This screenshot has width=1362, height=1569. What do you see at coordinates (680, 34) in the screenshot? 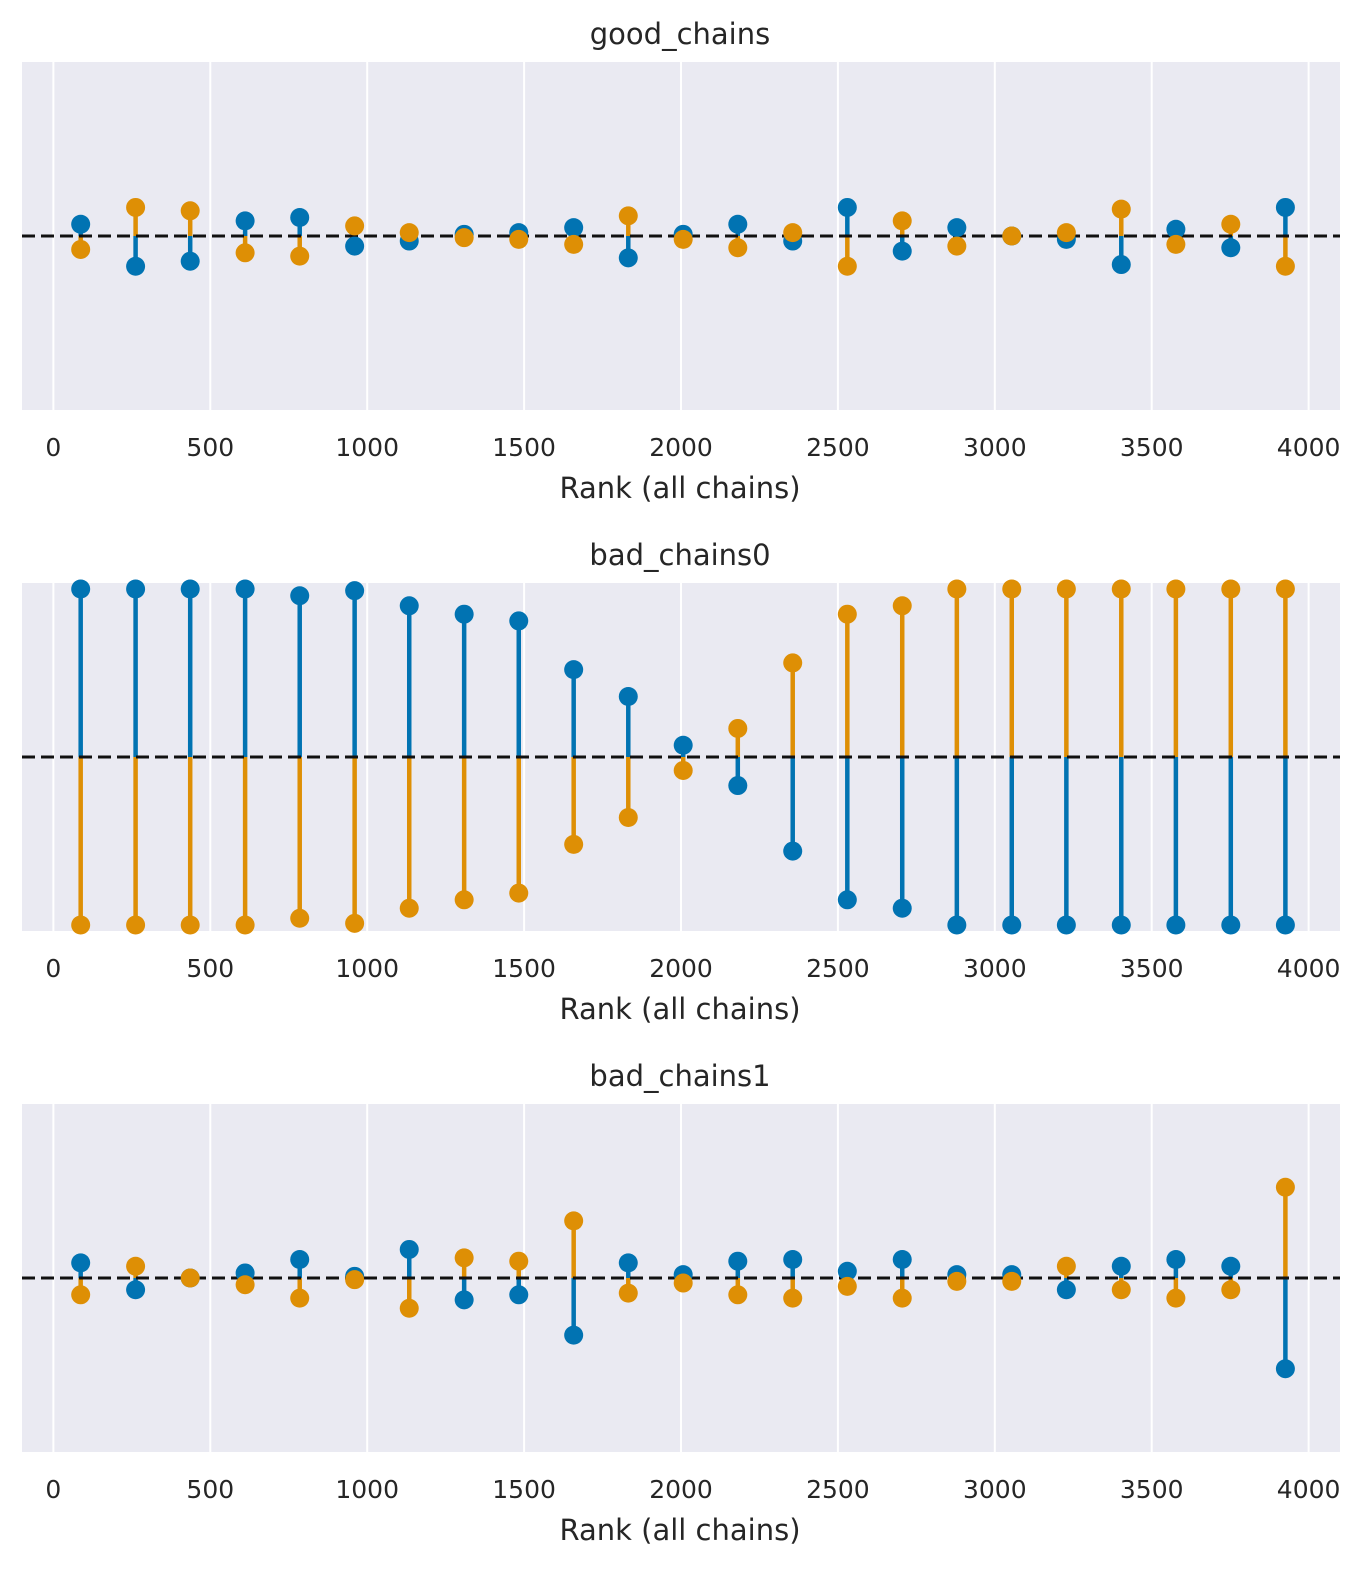
I see `panel-title: good_chains` at bounding box center [680, 34].